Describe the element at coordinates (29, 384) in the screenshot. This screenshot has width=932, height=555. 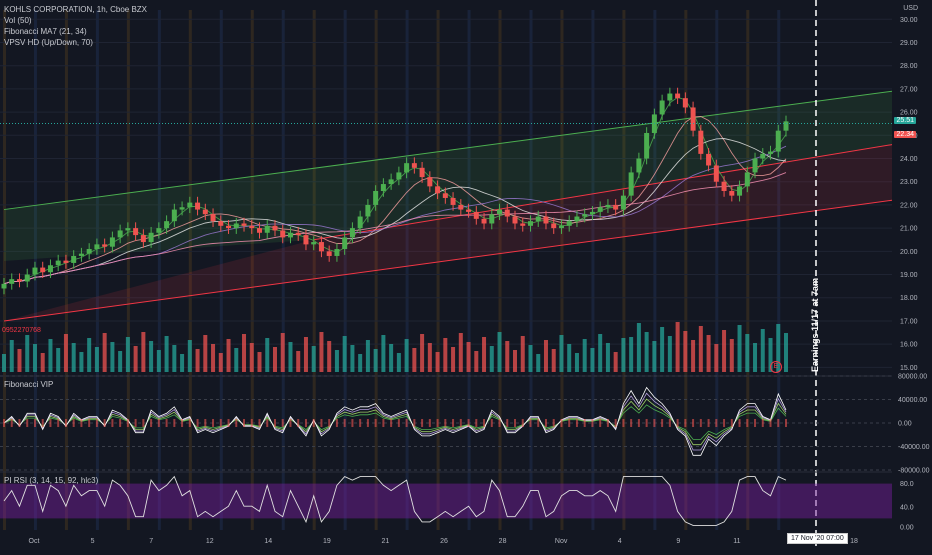
I see `vip-pane-label: Fibonacci VIP` at that location.